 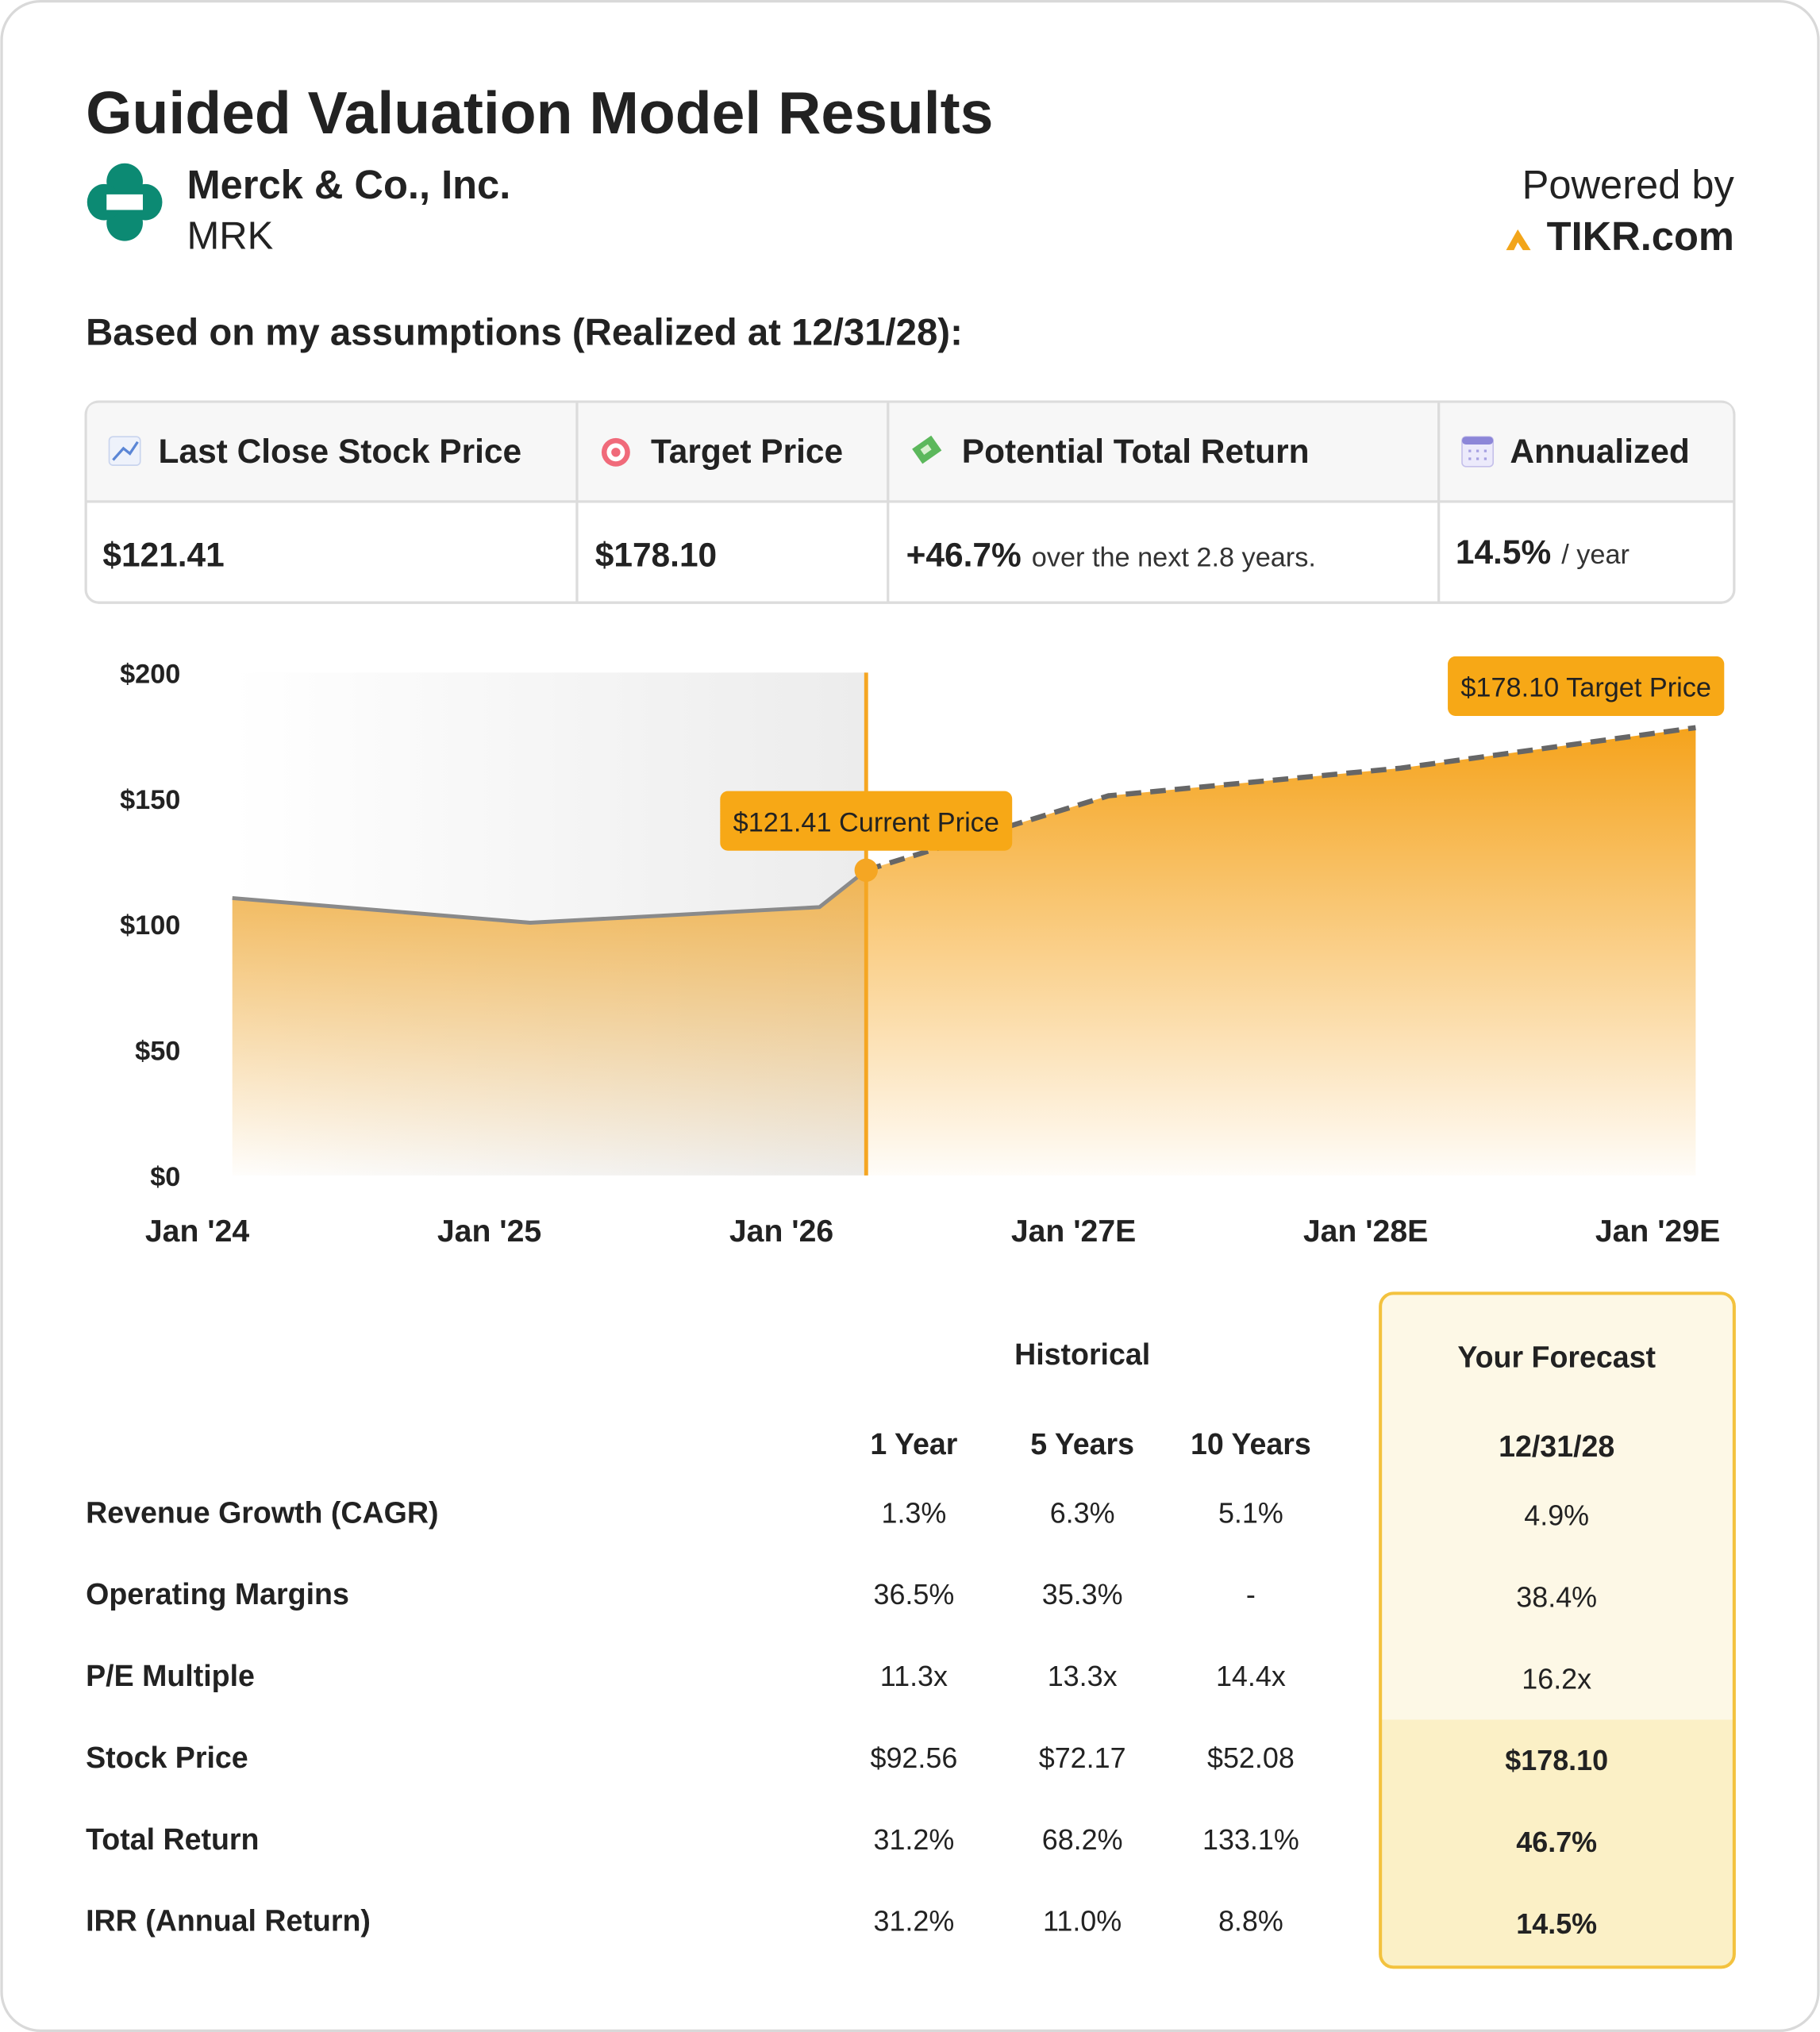 I want to click on summary-header: Annualized, so click(x=1599, y=451).